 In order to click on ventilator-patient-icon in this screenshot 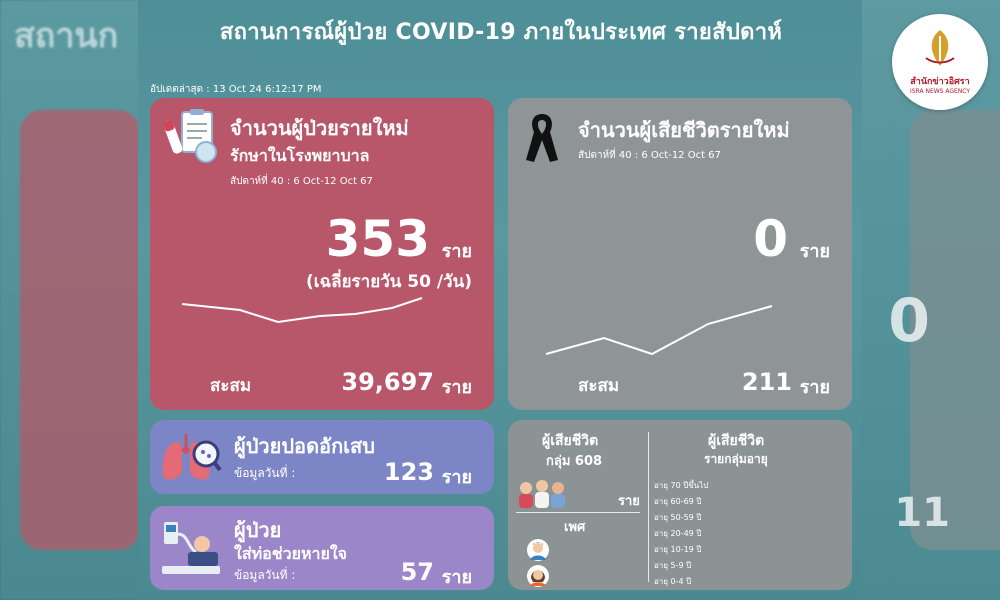, I will do `click(190, 548)`.